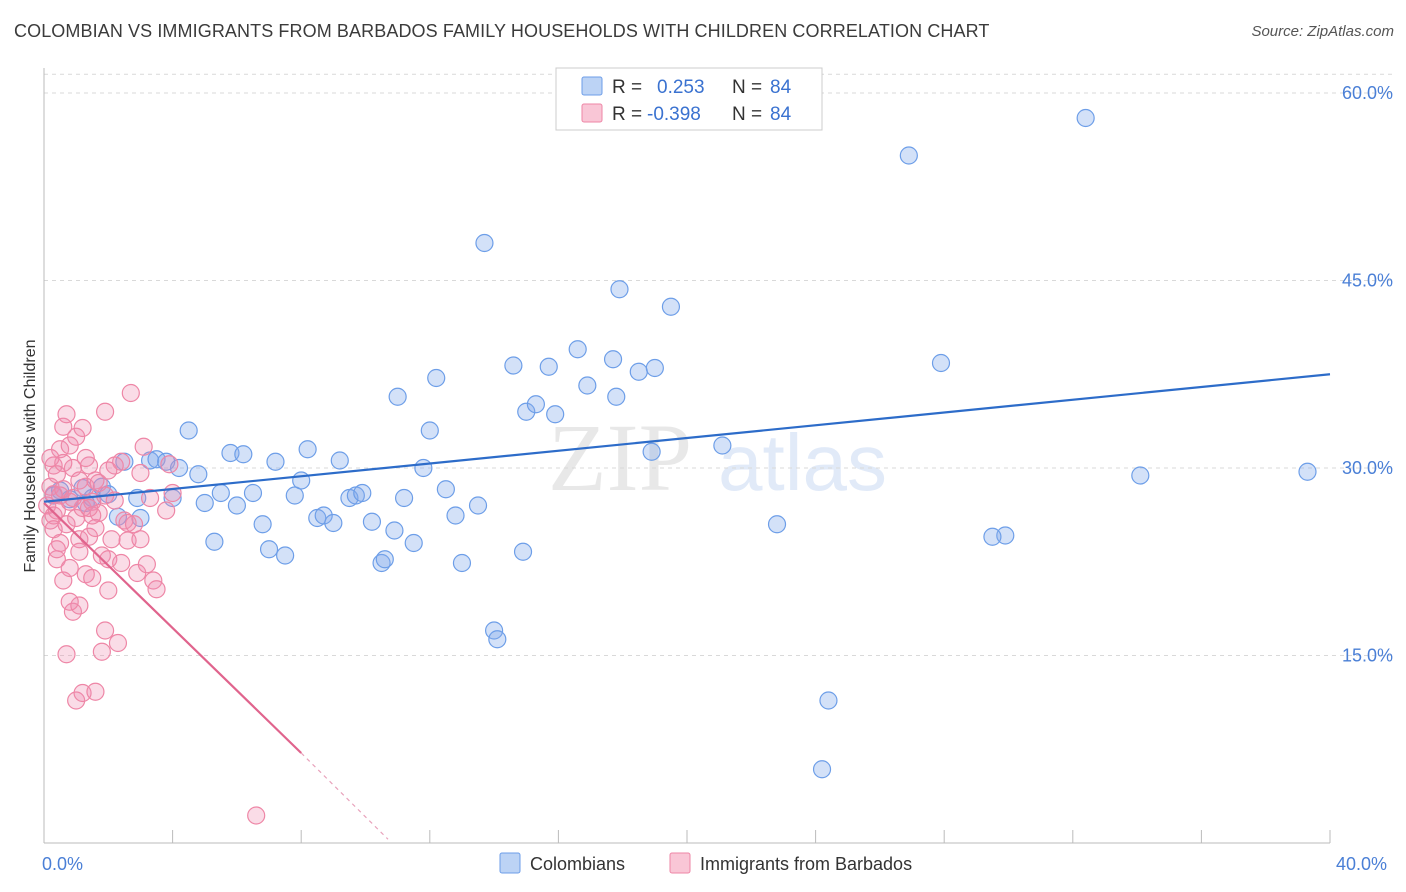  What do you see at coordinates (1367, 656) in the screenshot?
I see `y-tick-label-15: 15.0%` at bounding box center [1367, 656].